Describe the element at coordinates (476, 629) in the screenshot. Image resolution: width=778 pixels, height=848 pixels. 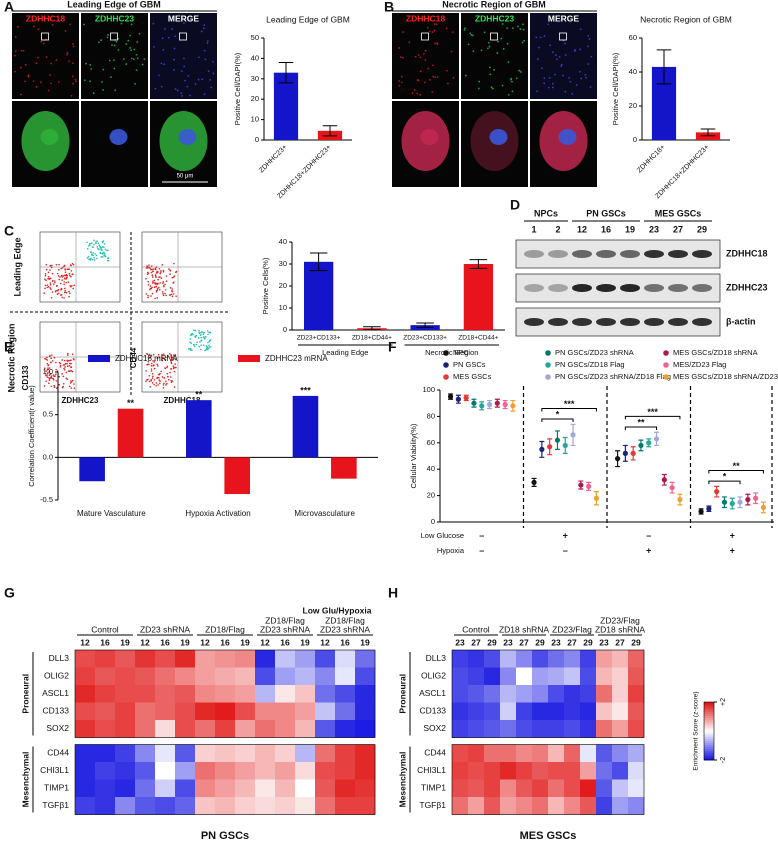
I see `column-group-label: Control` at that location.